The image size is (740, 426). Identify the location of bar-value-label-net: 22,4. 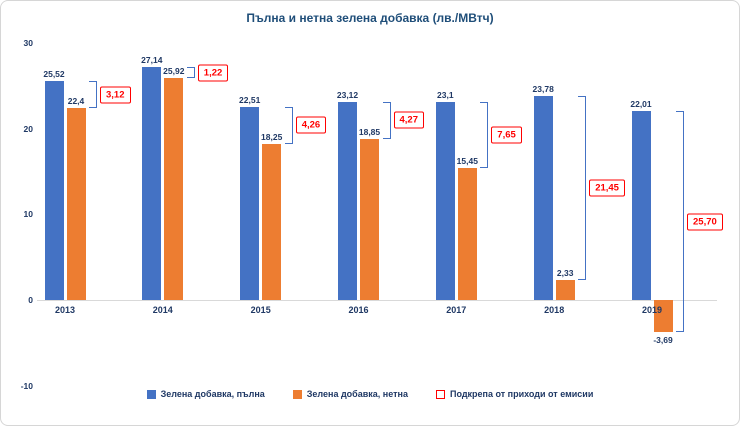
(76, 101).